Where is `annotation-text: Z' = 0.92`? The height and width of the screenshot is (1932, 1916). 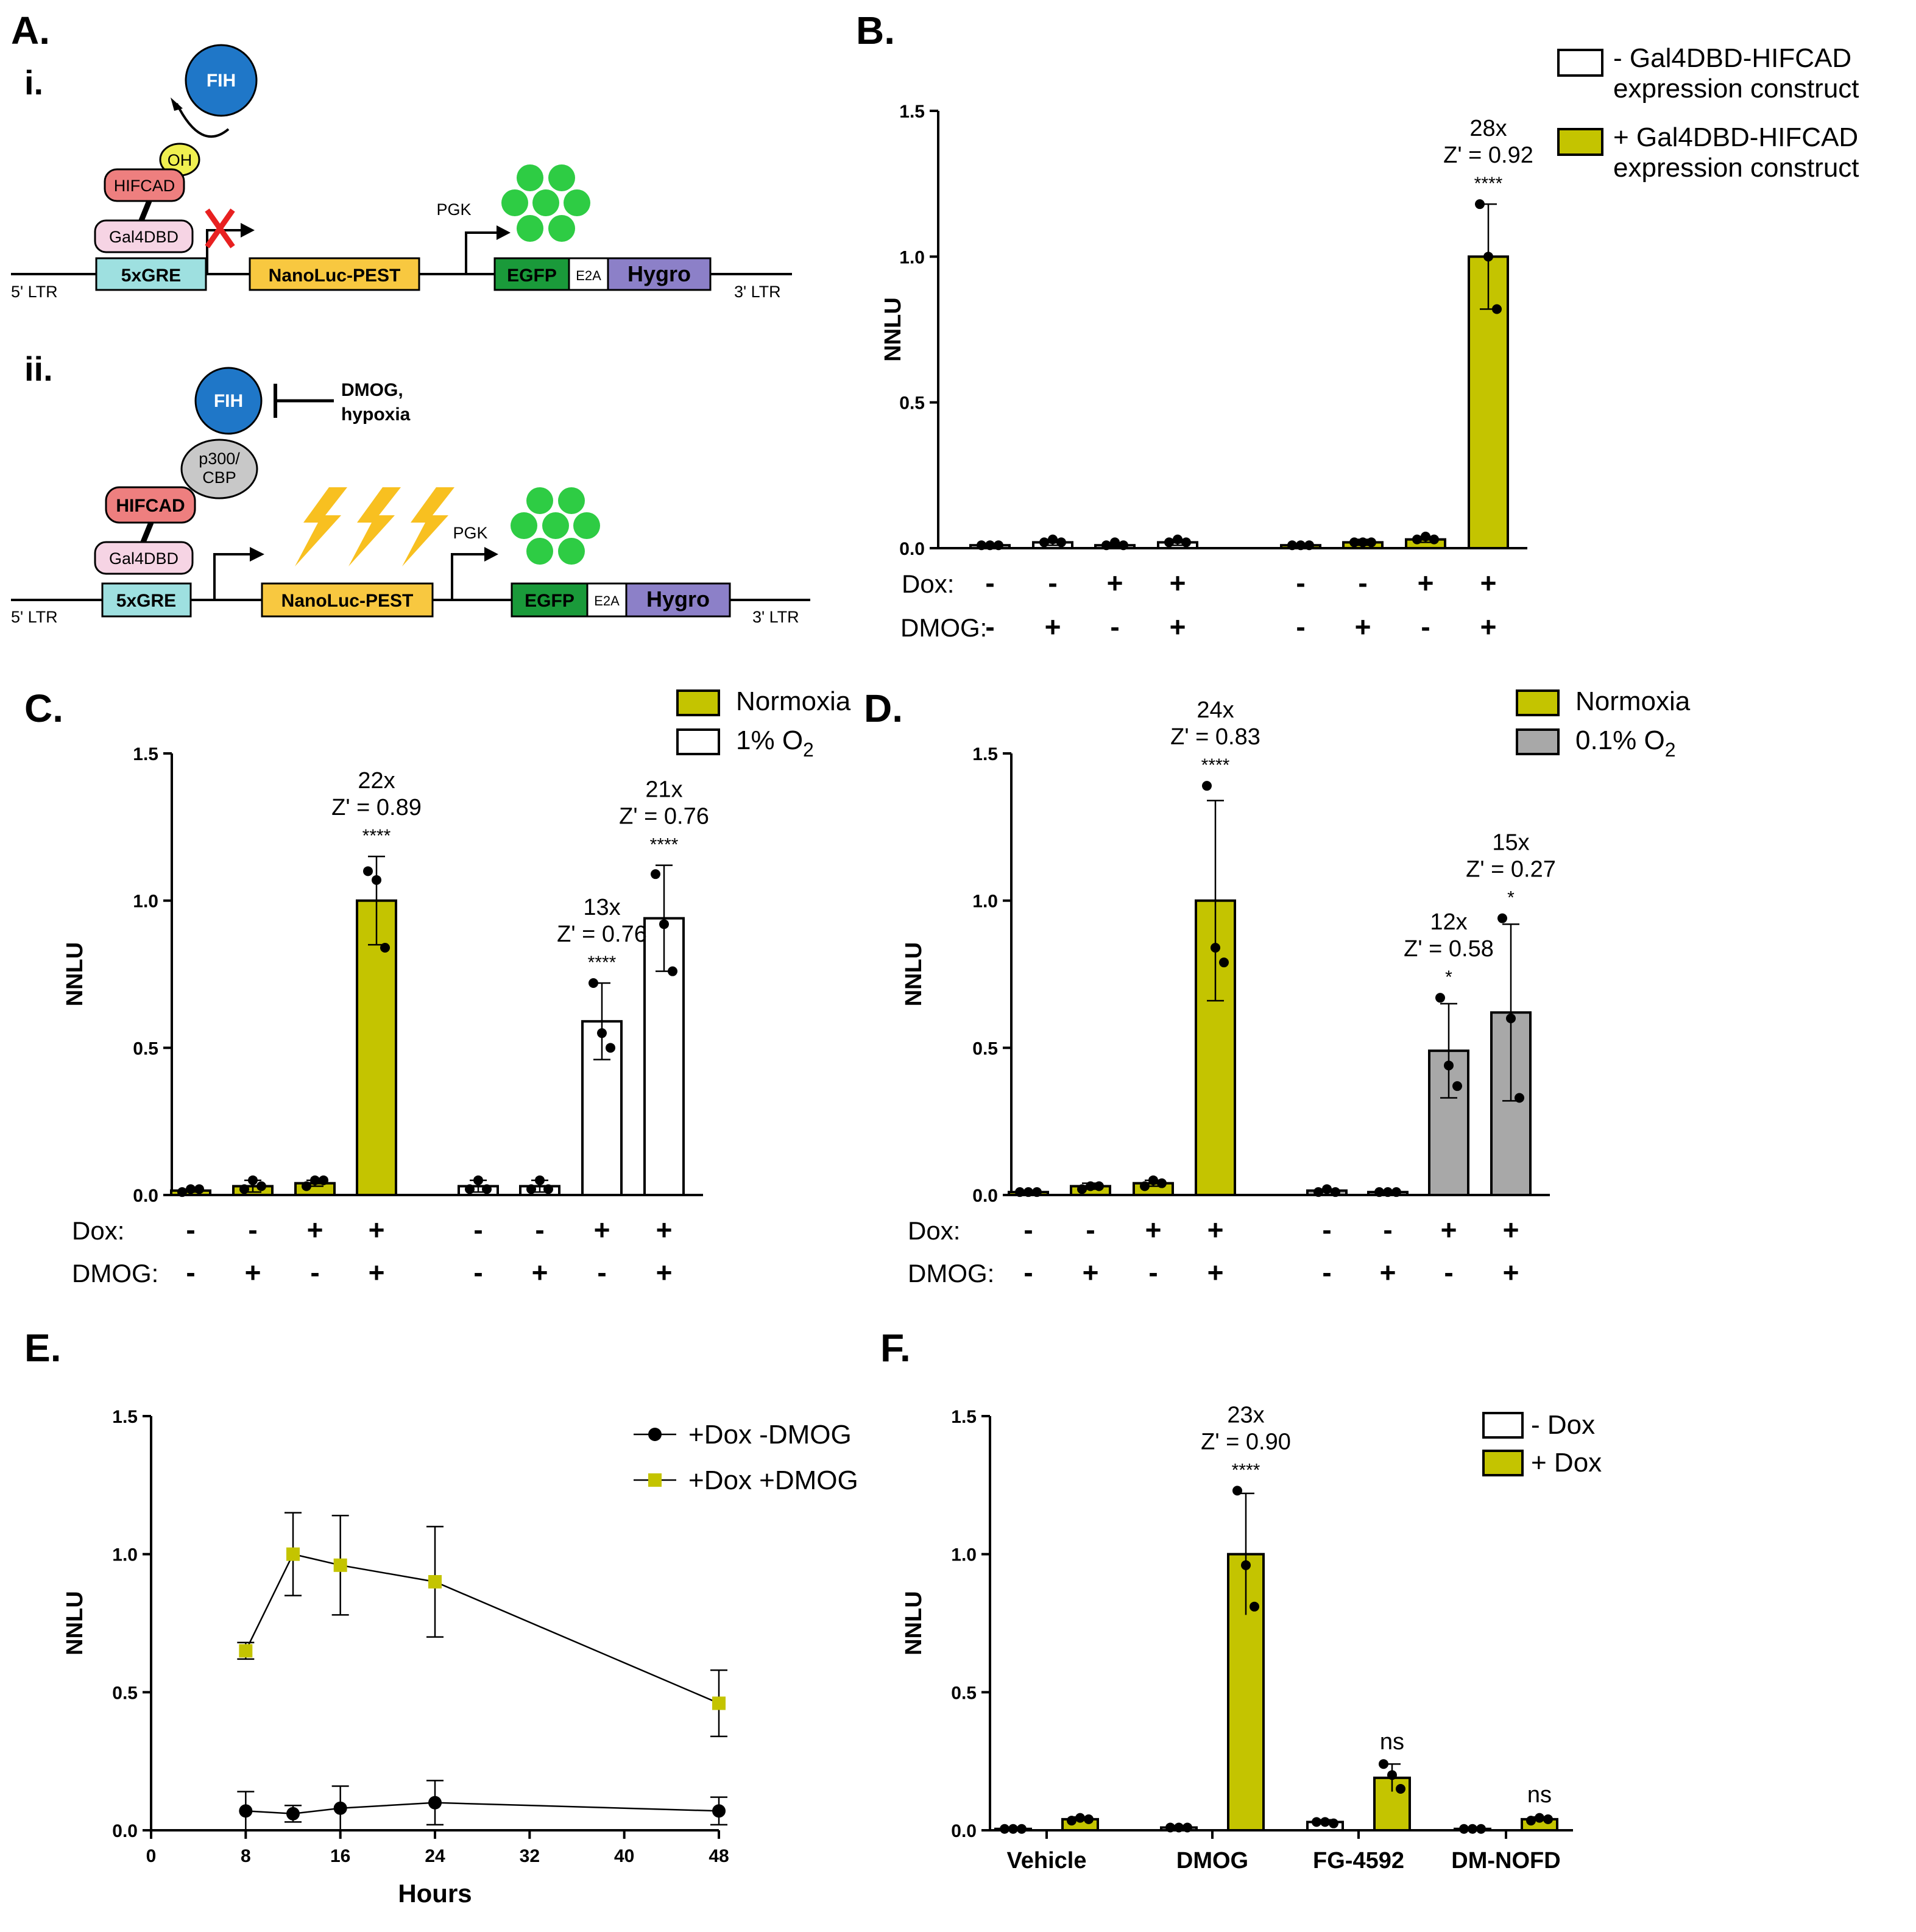
annotation-text: Z' = 0.92 is located at coordinates (1488, 155).